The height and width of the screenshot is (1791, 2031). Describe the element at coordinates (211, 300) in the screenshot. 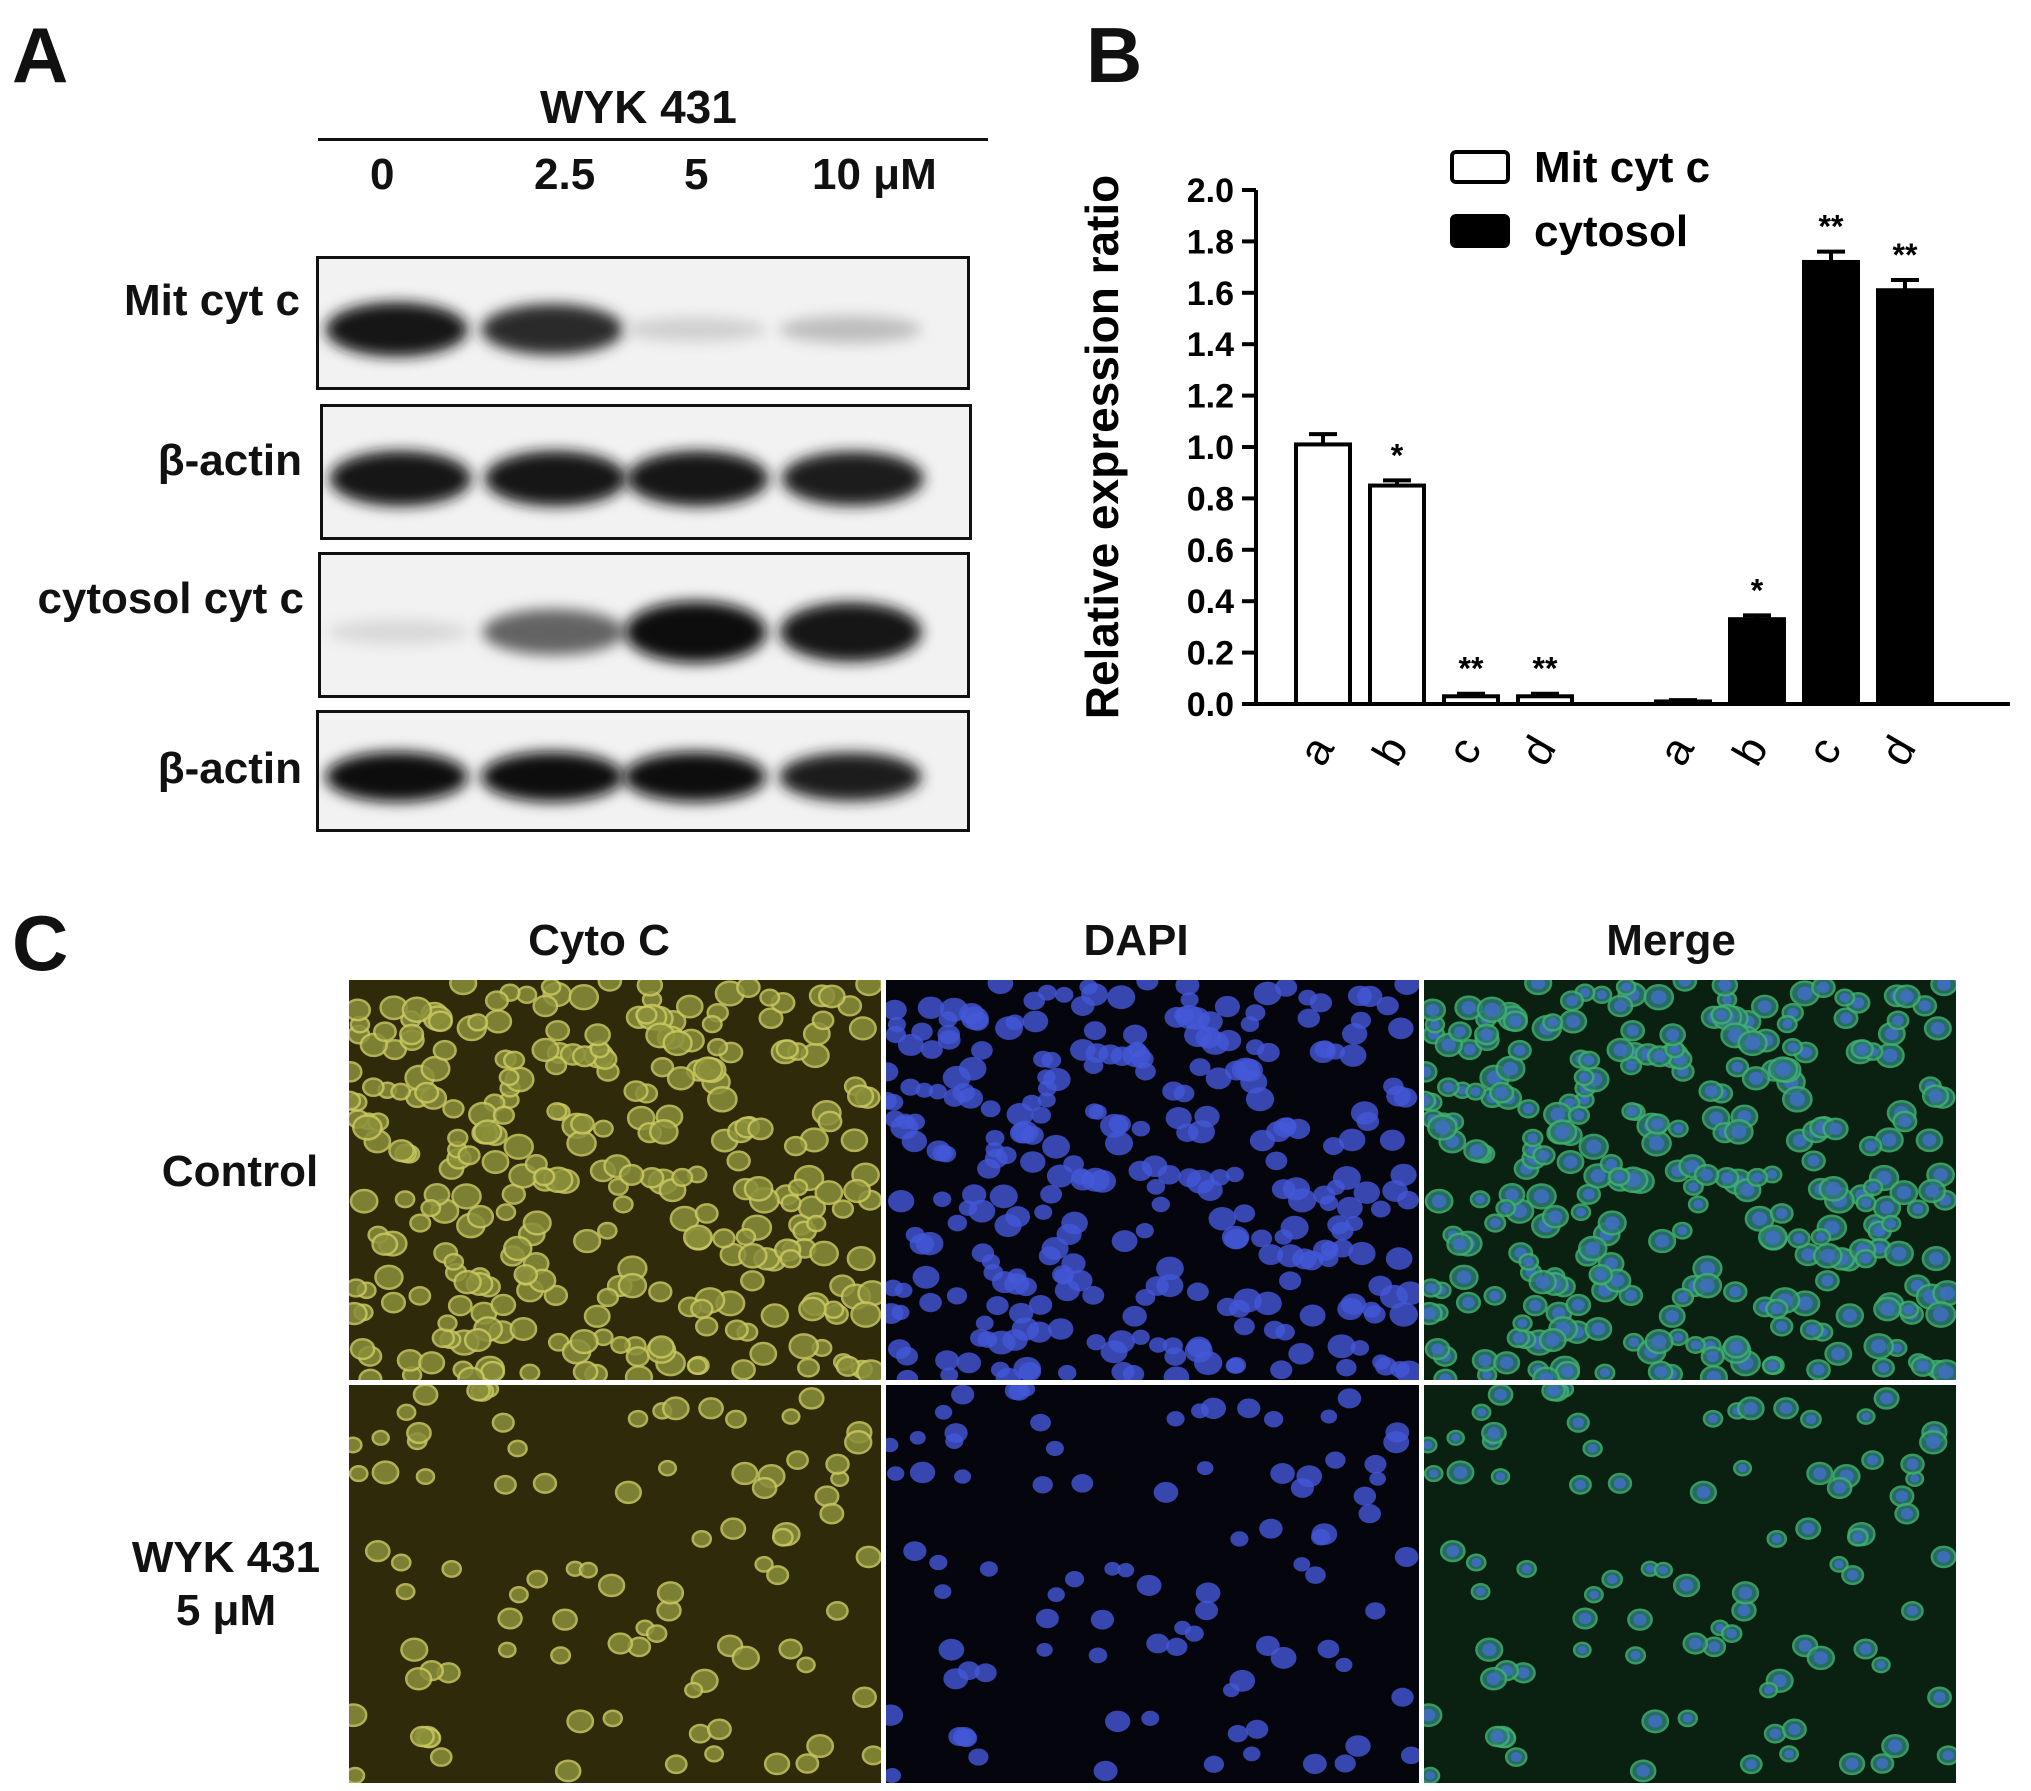

I see `blot-label-mit-cyt-c: Mit cyt c` at that location.